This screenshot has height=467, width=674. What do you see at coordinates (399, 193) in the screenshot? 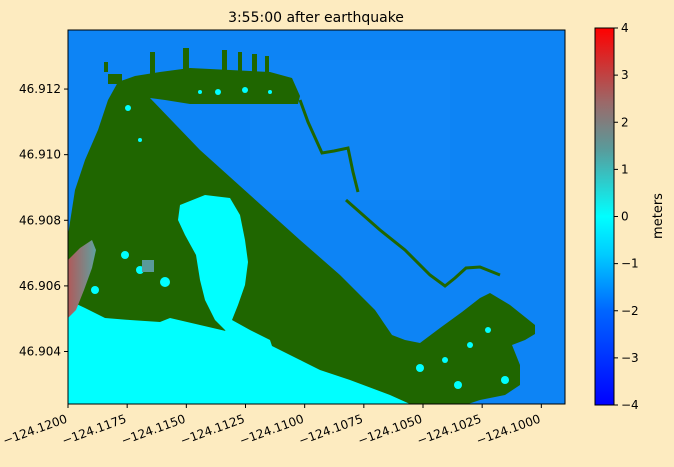
I see `breakwater` at bounding box center [399, 193].